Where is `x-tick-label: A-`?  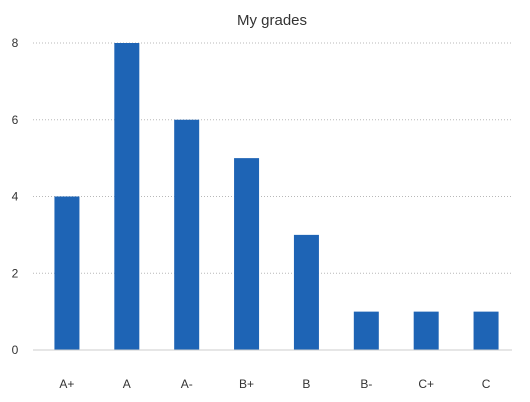
x-tick-label: A- is located at coordinates (187, 384).